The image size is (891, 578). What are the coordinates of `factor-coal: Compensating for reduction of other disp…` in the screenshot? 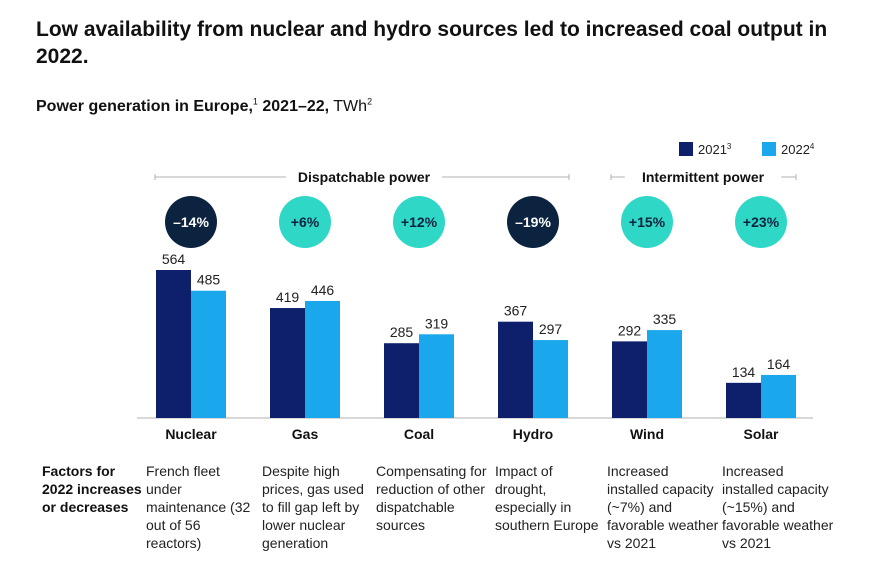 It's located at (431, 498).